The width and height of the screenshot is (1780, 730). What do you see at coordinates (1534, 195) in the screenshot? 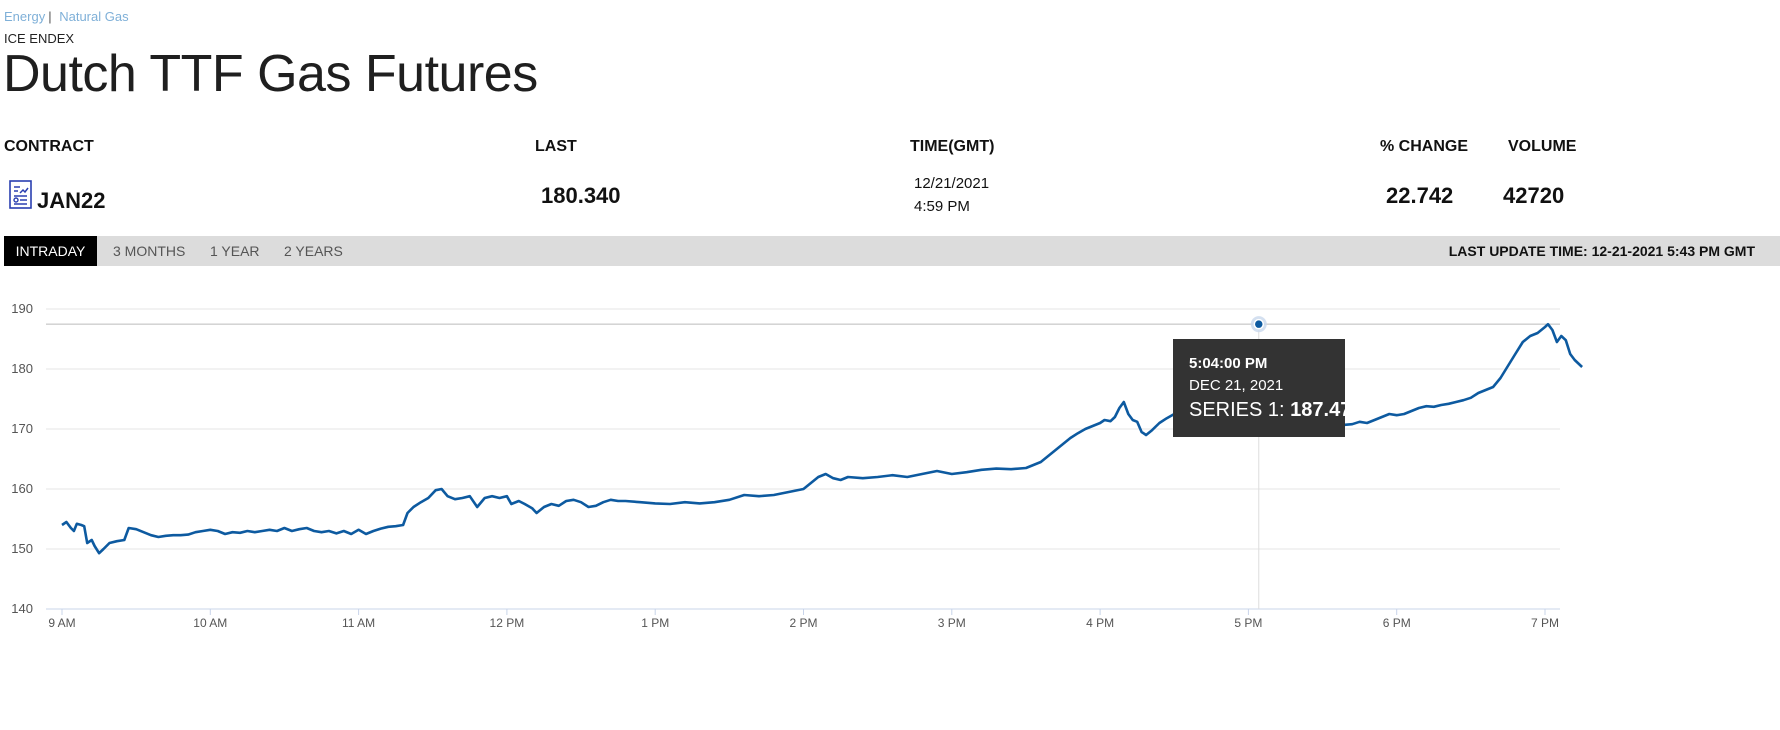
I see `volume-value: 42720` at bounding box center [1534, 195].